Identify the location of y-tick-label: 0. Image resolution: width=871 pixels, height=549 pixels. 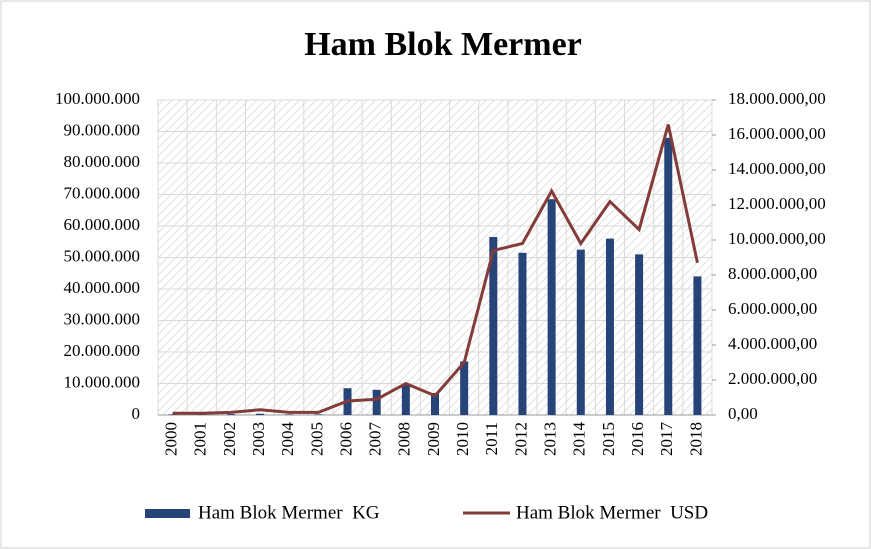
(136, 413).